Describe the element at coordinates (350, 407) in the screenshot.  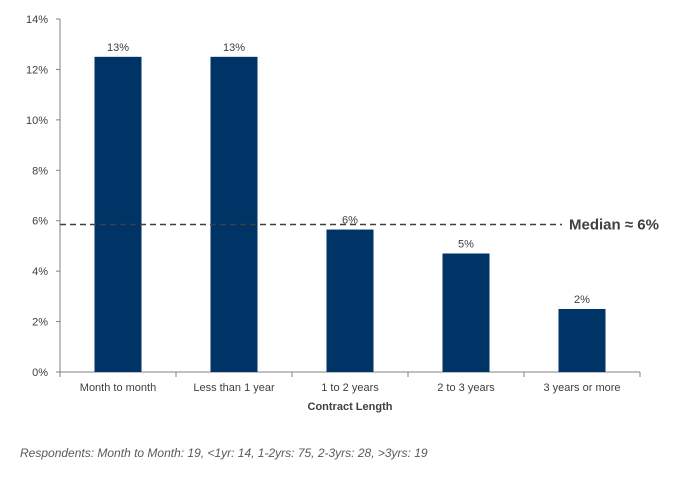
I see `x-axis-title: Contract Length` at that location.